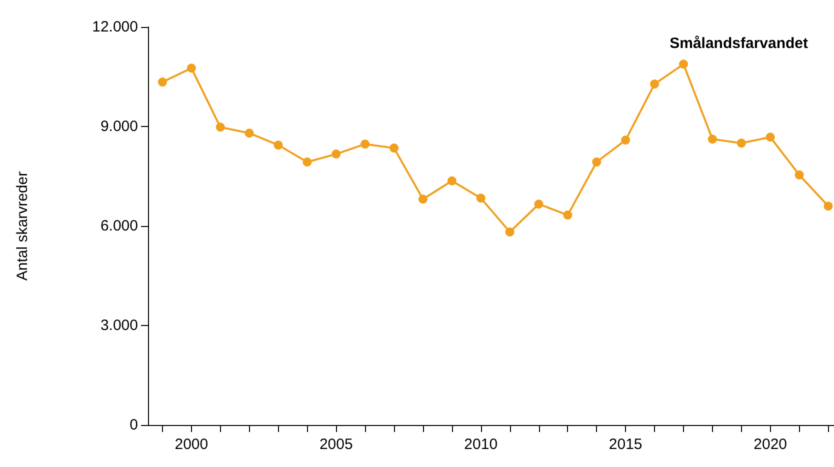  I want to click on y-tick-label: 9.000, so click(119, 126).